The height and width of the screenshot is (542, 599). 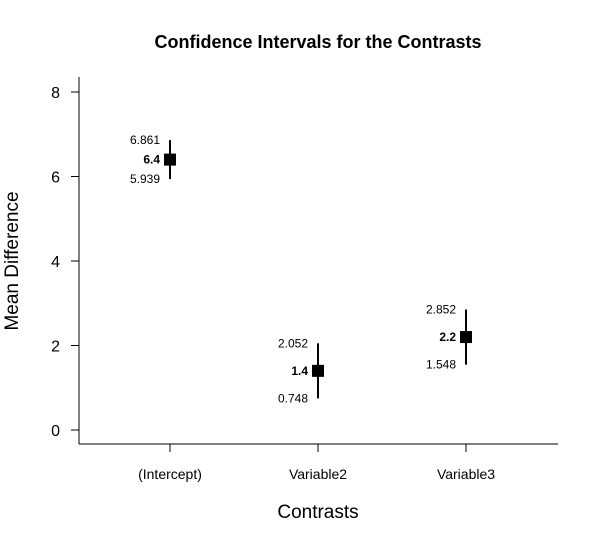 What do you see at coordinates (55, 93) in the screenshot?
I see `y-tick-label: 8` at bounding box center [55, 93].